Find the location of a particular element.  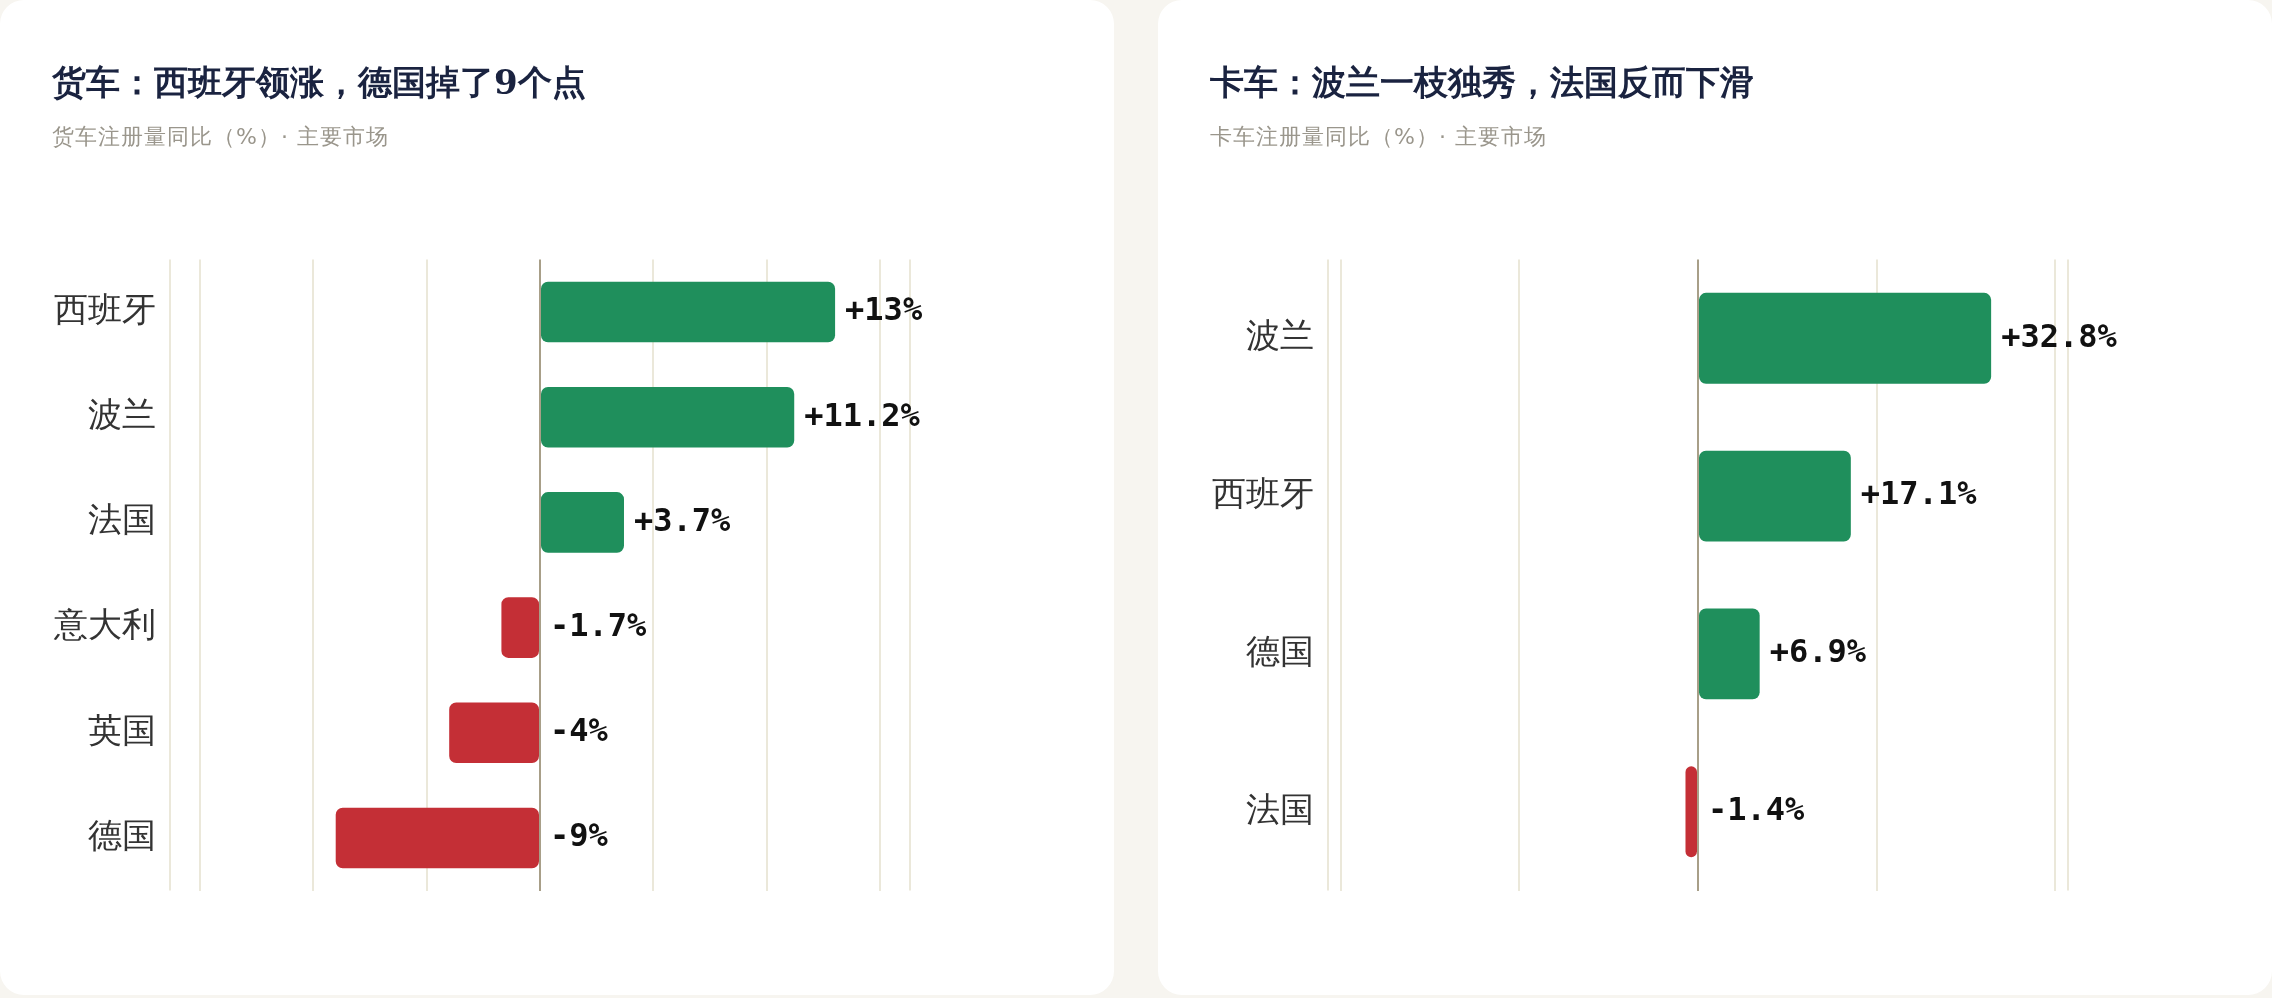

data-label: +32.8% is located at coordinates (2059, 335).